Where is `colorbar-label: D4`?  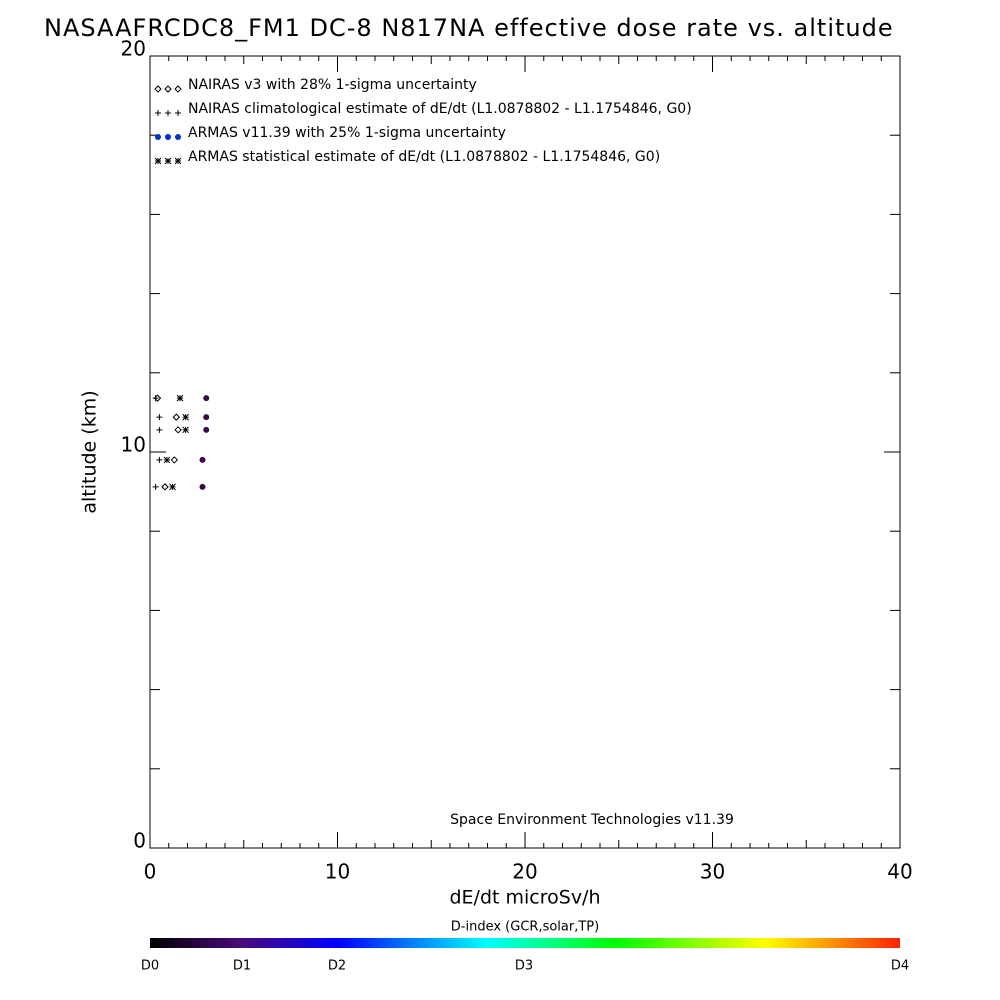
colorbar-label: D4 is located at coordinates (900, 966).